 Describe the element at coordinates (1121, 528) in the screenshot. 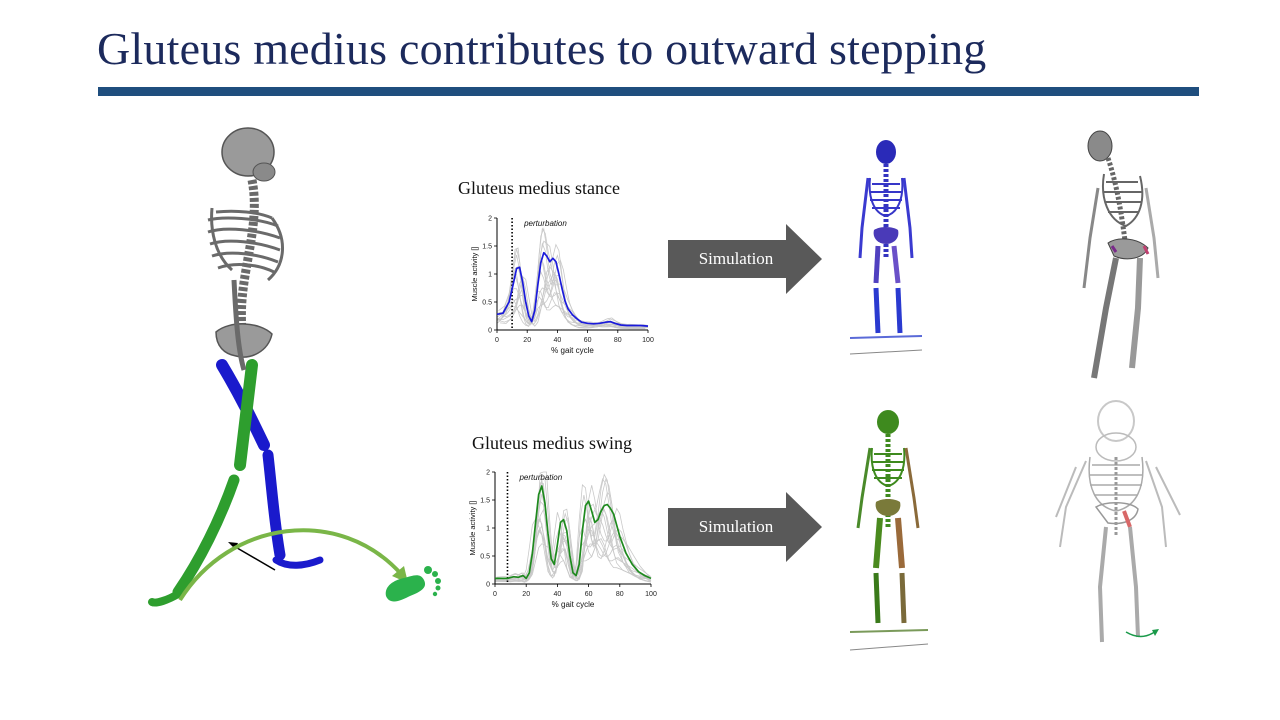

I see `transparent-skeleton-view` at that location.